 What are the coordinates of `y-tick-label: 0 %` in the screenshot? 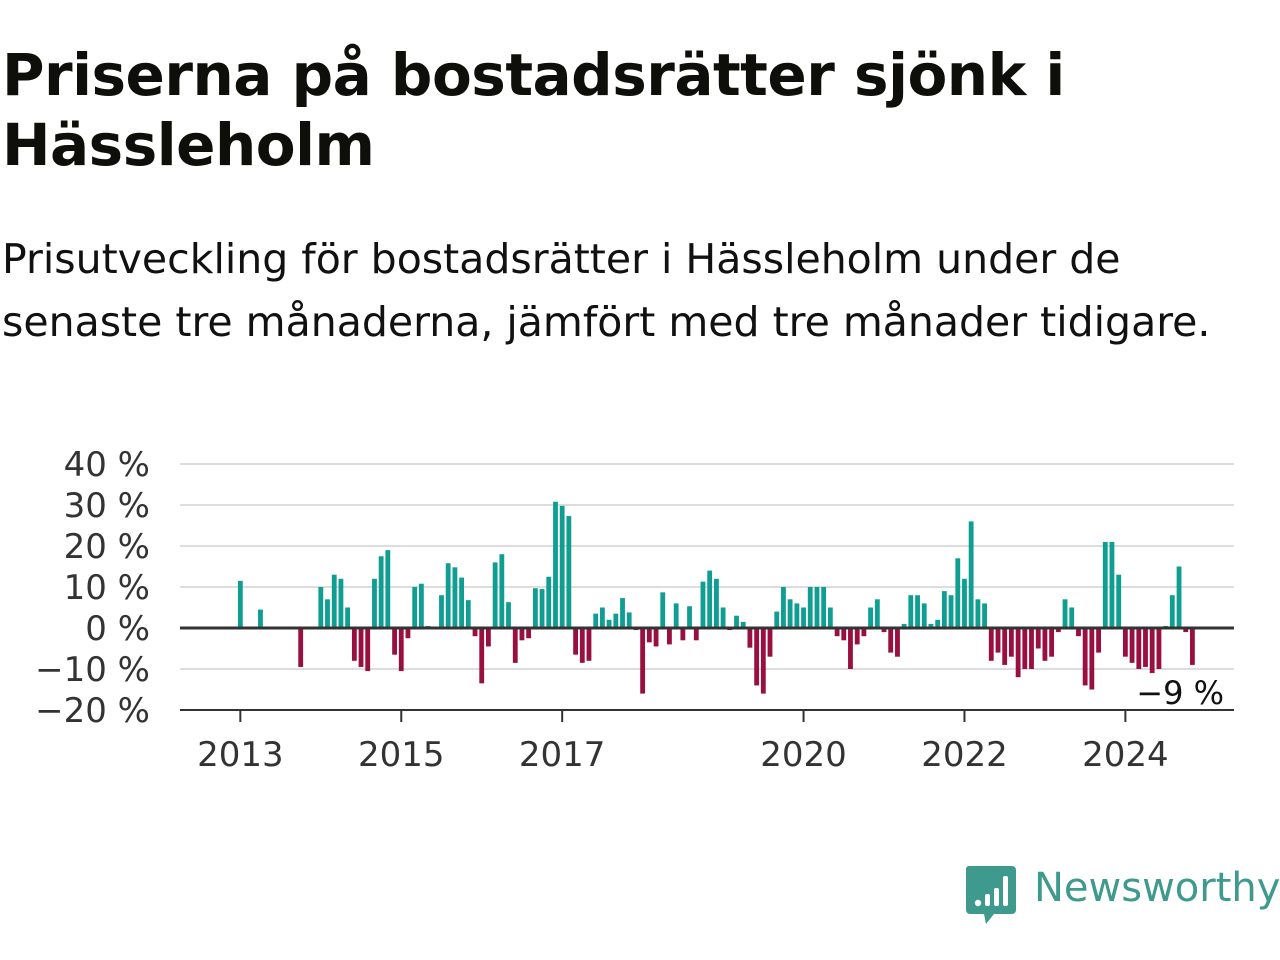 It's located at (117, 629).